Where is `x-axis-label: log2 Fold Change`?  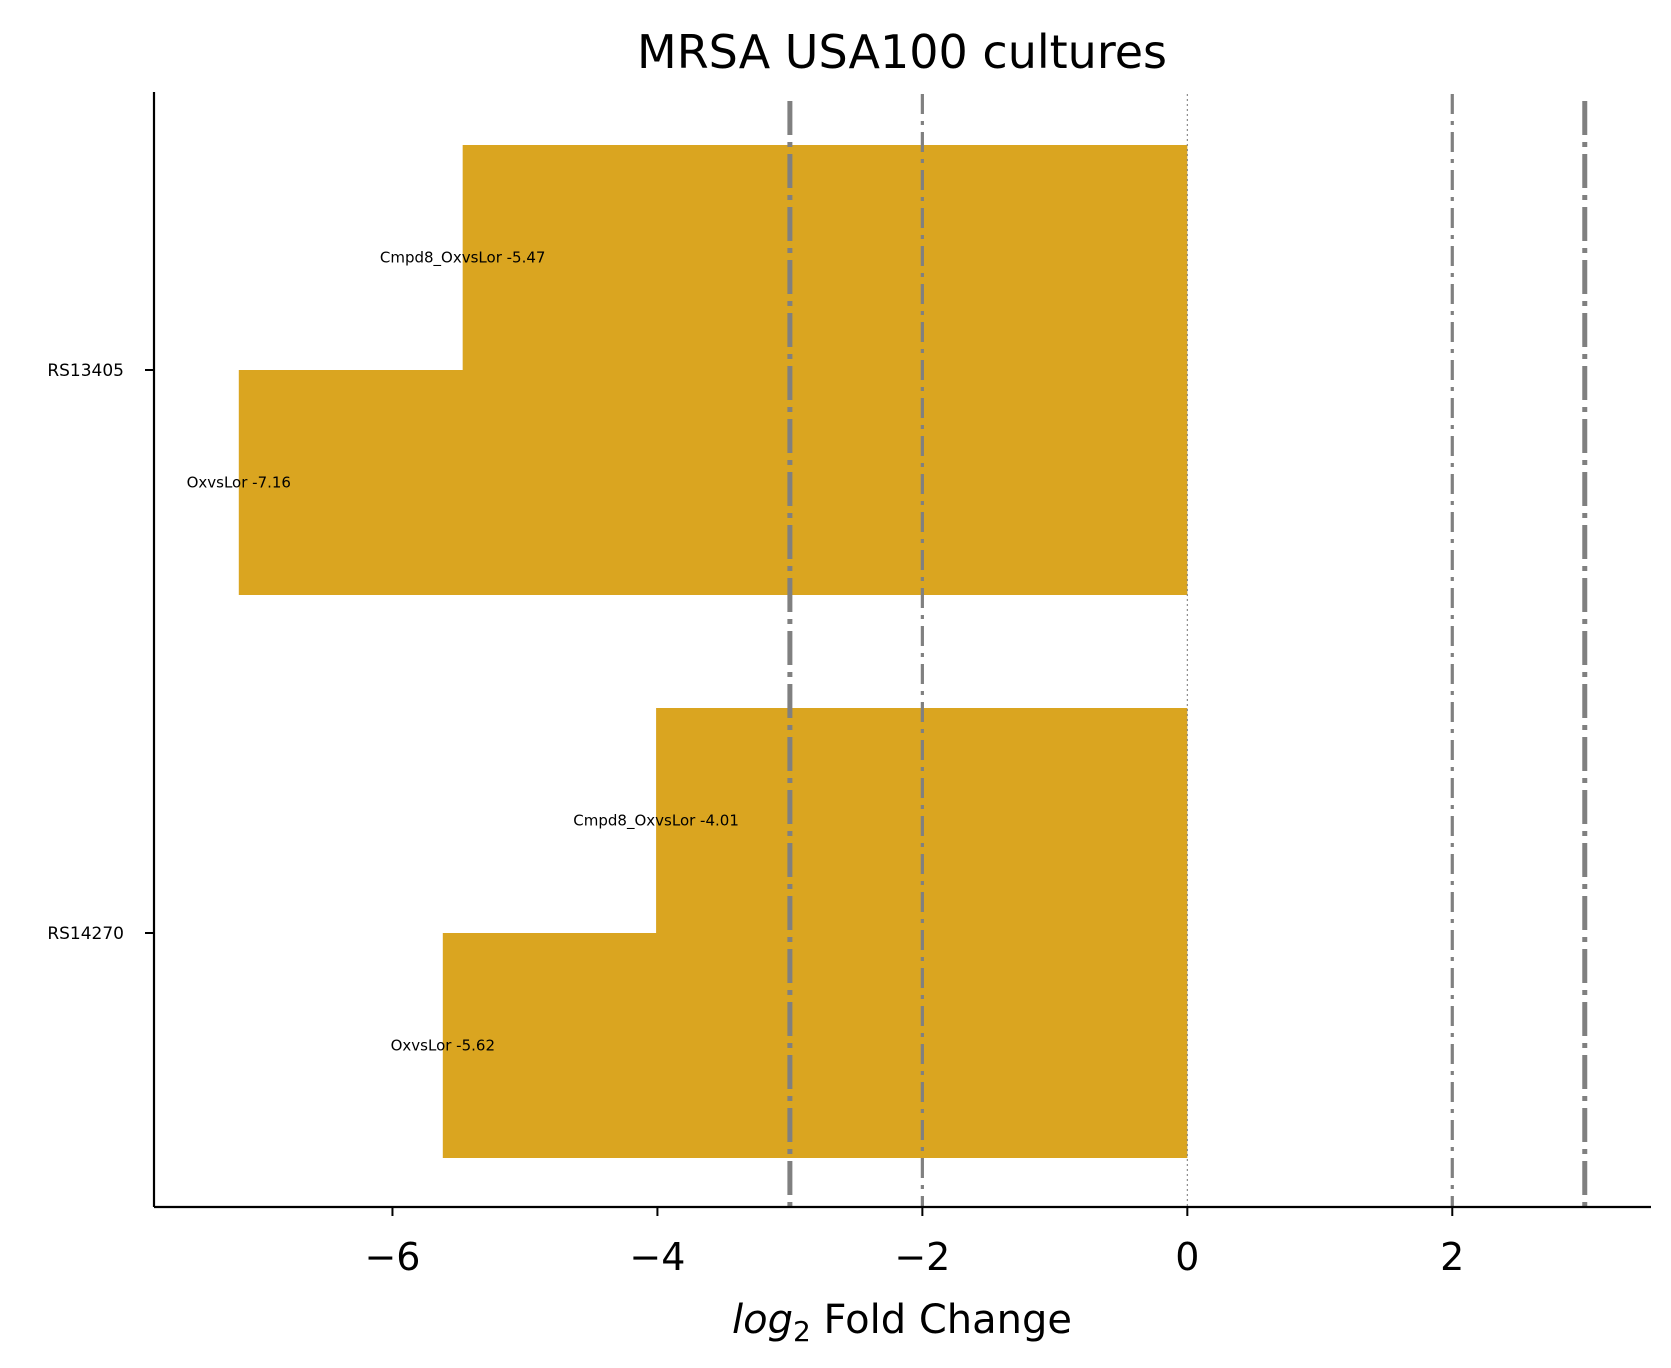
x-axis-label: log2 Fold Change is located at coordinates (902, 1322).